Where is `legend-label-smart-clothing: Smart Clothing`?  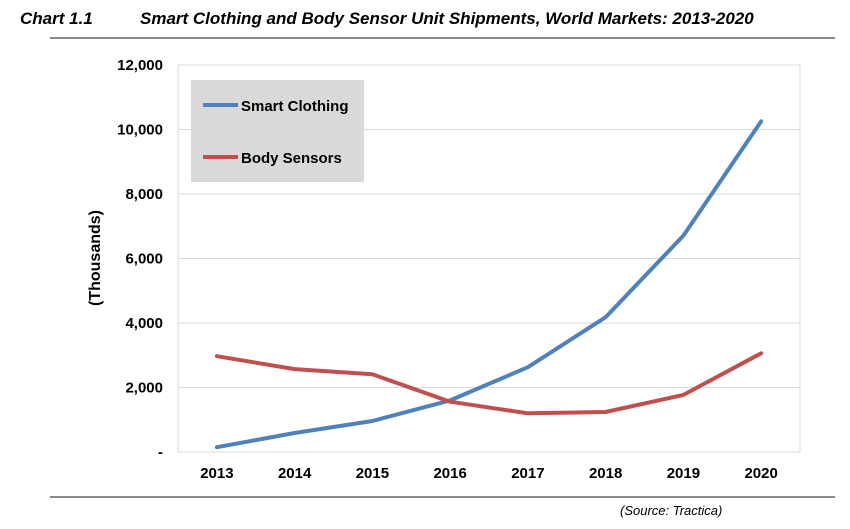 legend-label-smart-clothing: Smart Clothing is located at coordinates (295, 106).